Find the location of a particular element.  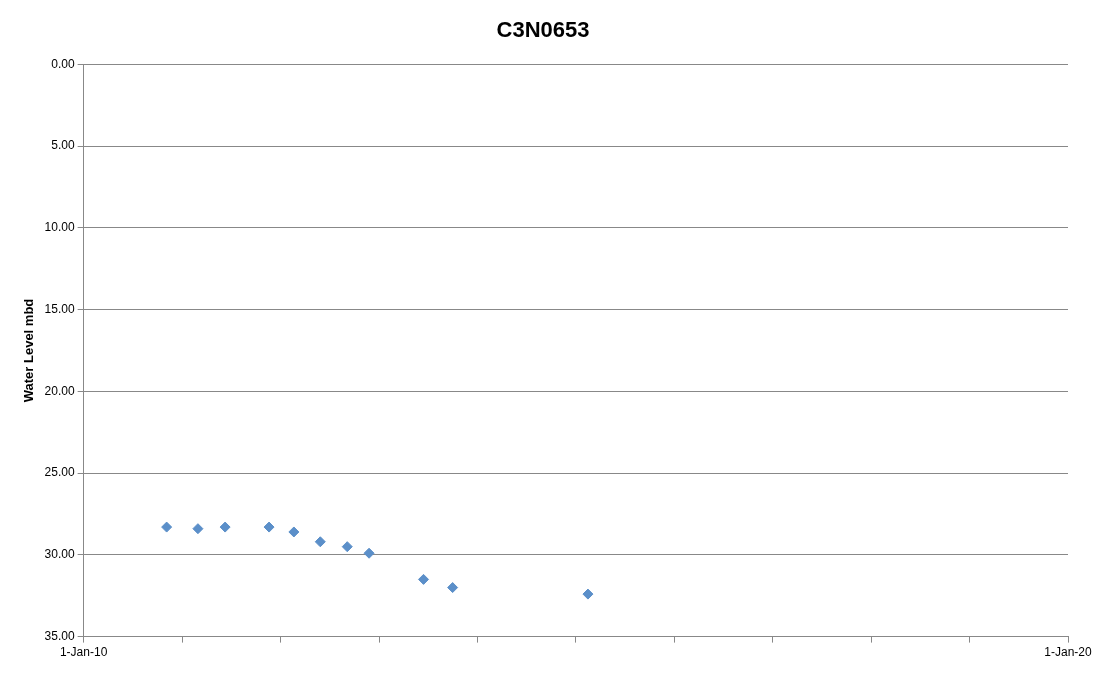

y-tick-label: 35.00 is located at coordinates (59, 635).